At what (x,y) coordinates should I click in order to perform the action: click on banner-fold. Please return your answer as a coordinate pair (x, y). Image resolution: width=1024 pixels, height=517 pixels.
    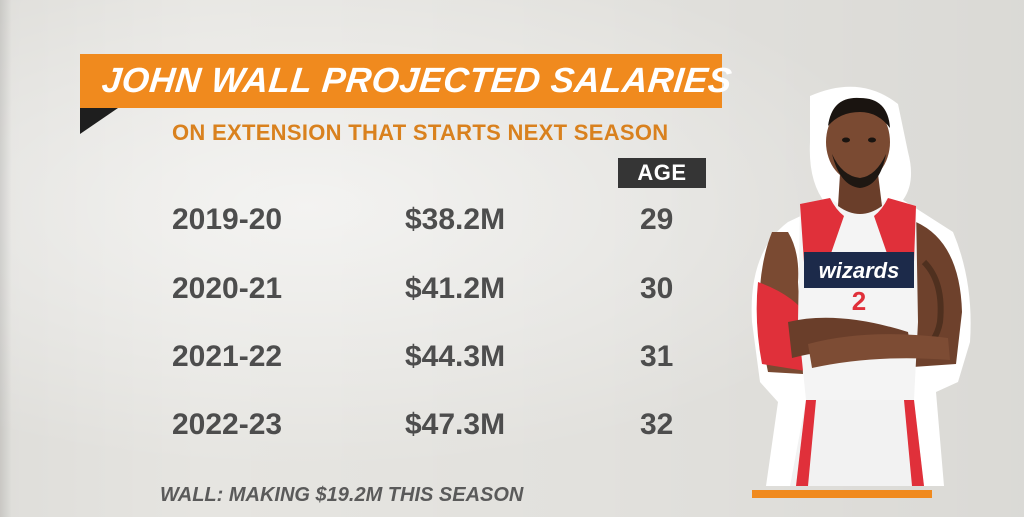
    Looking at the image, I should click on (99, 121).